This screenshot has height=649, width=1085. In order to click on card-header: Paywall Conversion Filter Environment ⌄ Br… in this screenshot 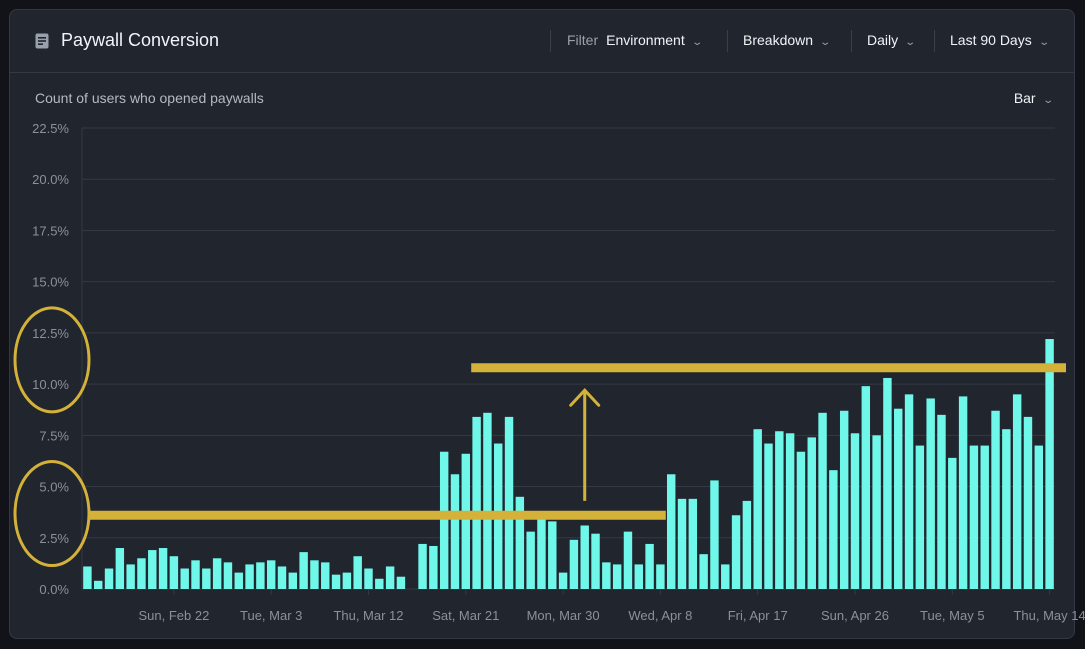, I will do `click(542, 41)`.